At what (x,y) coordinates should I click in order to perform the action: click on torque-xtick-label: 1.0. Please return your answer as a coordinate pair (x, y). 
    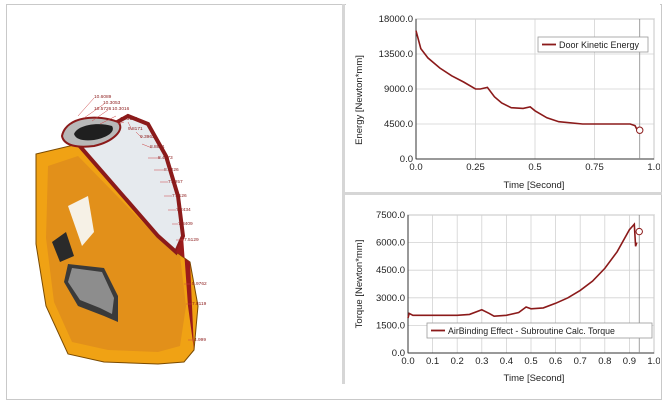
    Looking at the image, I should click on (653, 361).